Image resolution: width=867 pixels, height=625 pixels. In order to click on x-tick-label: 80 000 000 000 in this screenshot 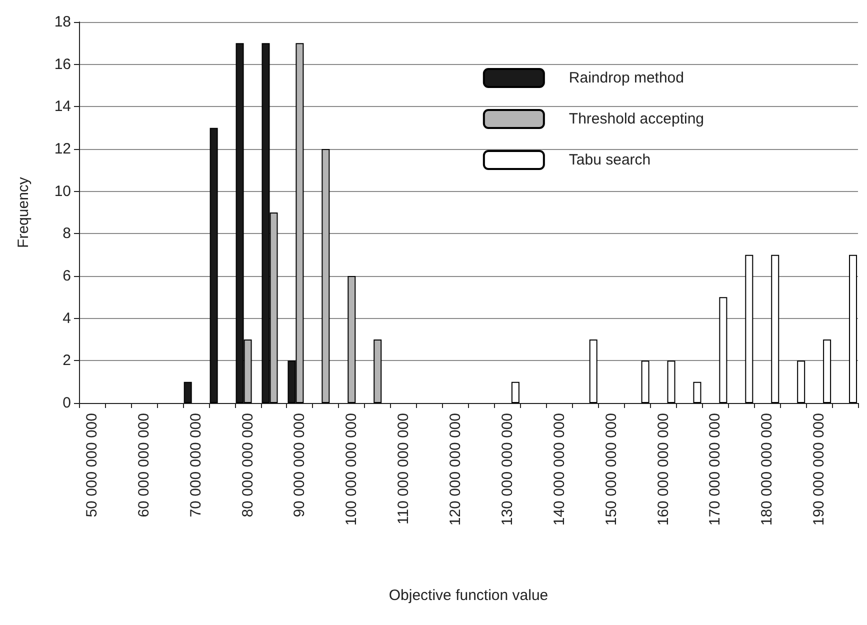, I will do `click(247, 465)`.